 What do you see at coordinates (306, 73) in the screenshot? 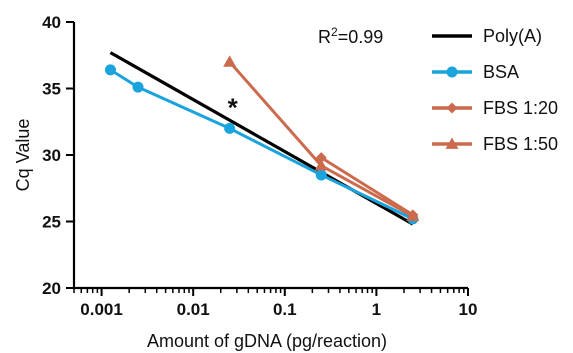
I see `annotation-layer: R2=0.99 *` at bounding box center [306, 73].